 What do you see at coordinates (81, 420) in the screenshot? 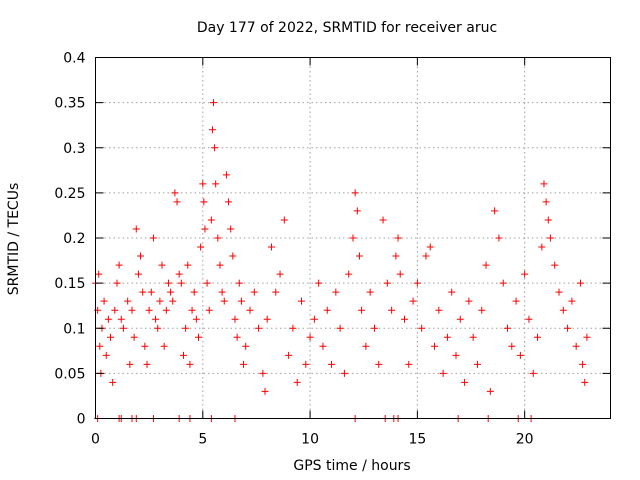
I see `y-tick-label: 0` at bounding box center [81, 420].